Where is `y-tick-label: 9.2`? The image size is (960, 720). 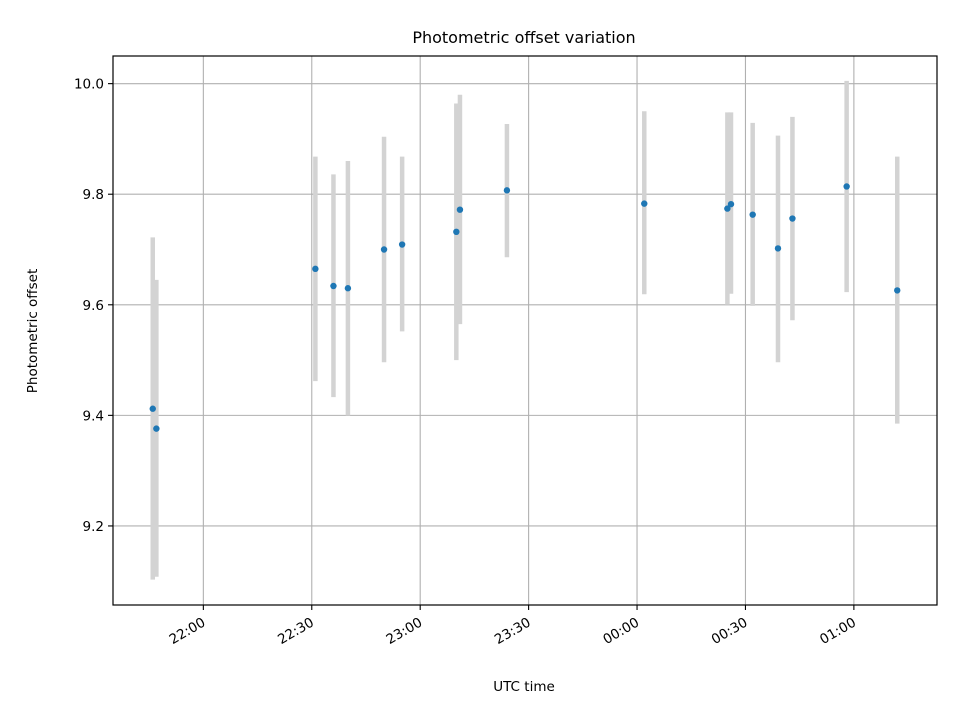 y-tick-label: 9.2 is located at coordinates (93, 527).